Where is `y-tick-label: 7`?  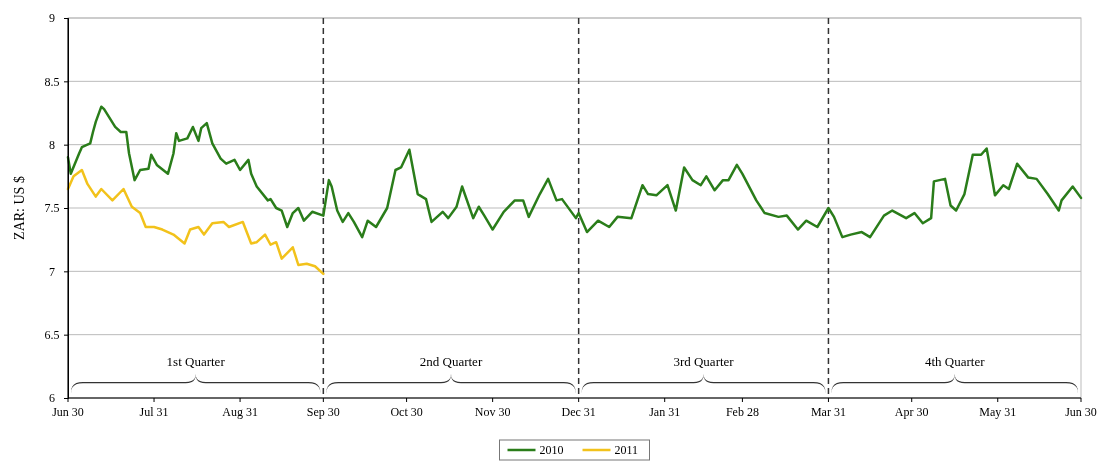
y-tick-label: 7 is located at coordinates (52, 271).